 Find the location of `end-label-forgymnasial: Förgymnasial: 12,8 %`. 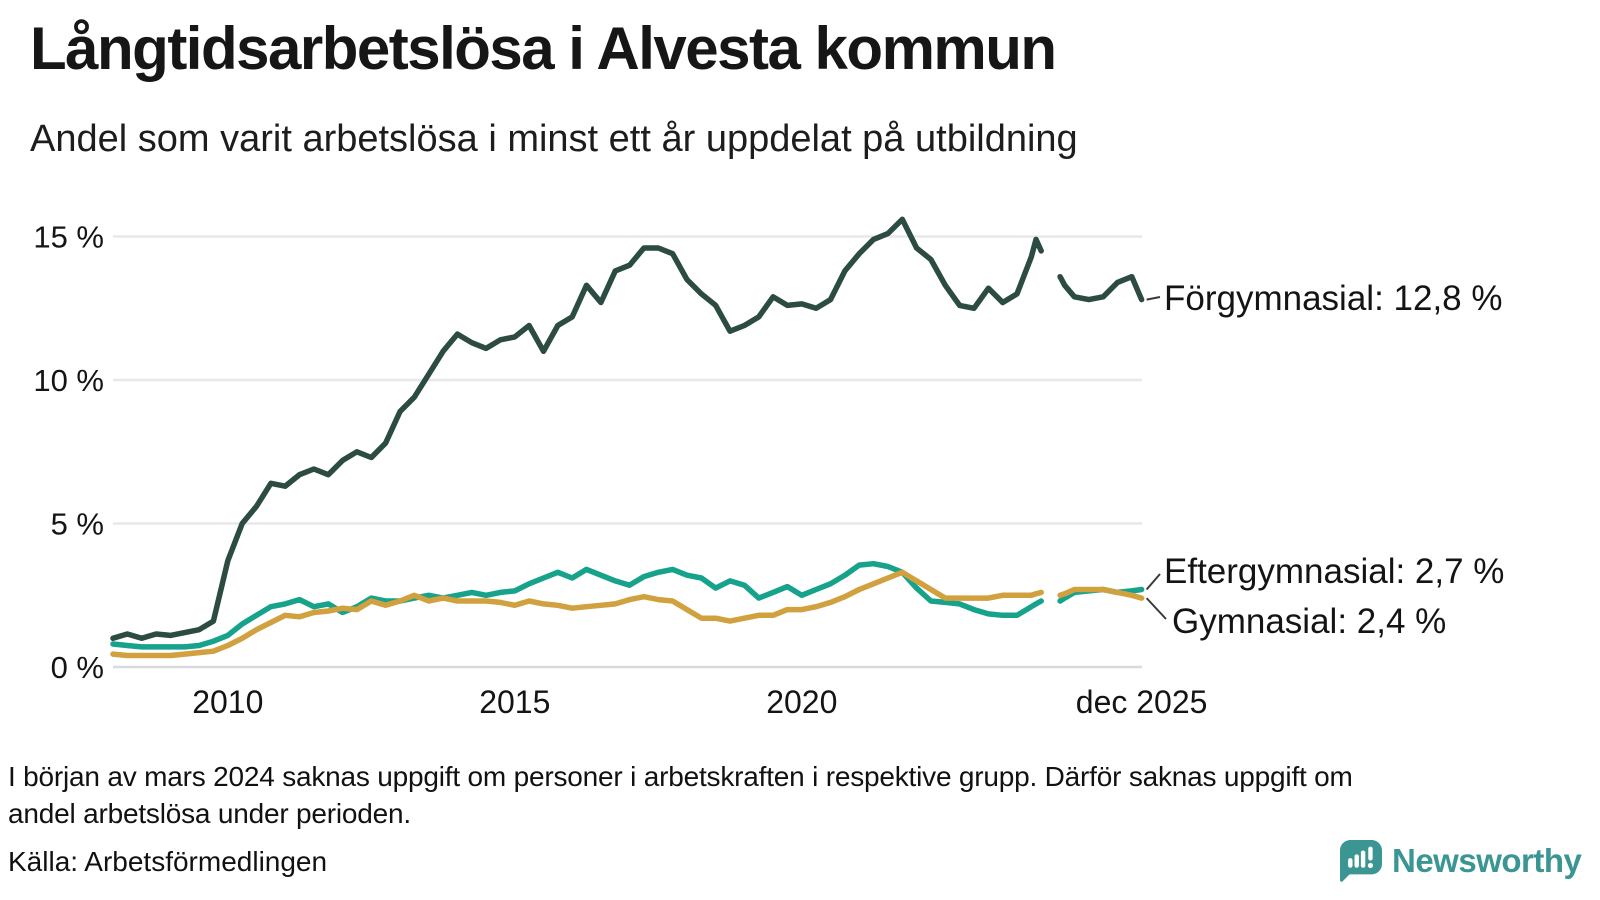

end-label-forgymnasial: Förgymnasial: 12,8 % is located at coordinates (1333, 298).